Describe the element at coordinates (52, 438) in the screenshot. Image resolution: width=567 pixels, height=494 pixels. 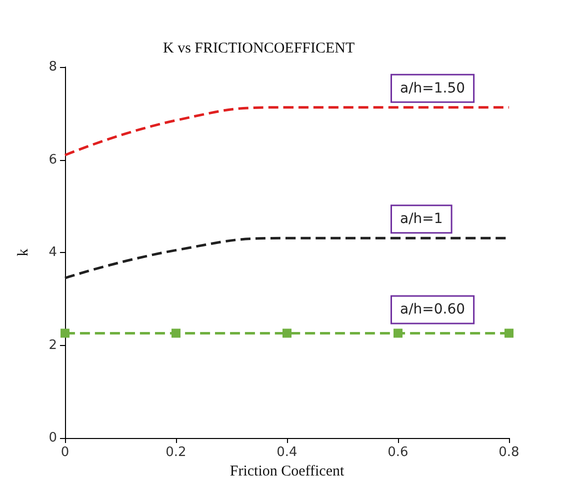
I see `y-tick-label: 0` at that location.